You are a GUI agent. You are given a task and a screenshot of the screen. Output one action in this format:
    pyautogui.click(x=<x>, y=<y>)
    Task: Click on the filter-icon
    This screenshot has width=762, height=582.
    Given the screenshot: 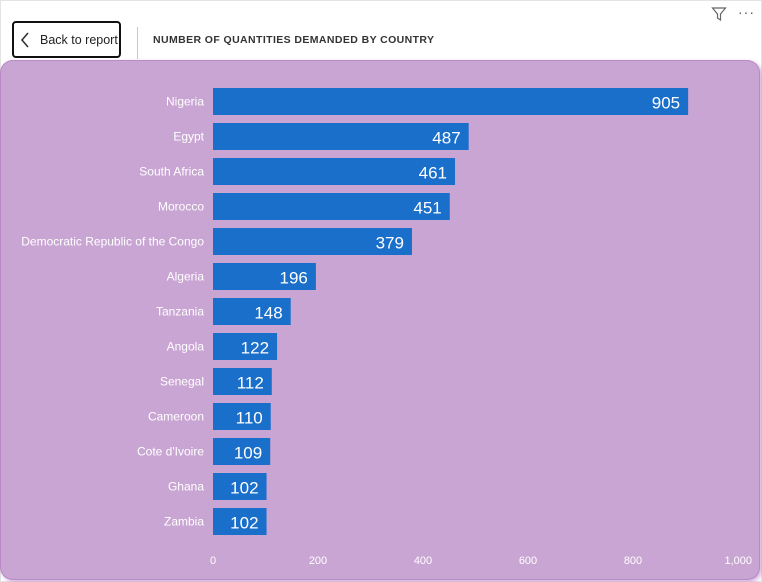 What is the action you would take?
    pyautogui.click(x=719, y=14)
    